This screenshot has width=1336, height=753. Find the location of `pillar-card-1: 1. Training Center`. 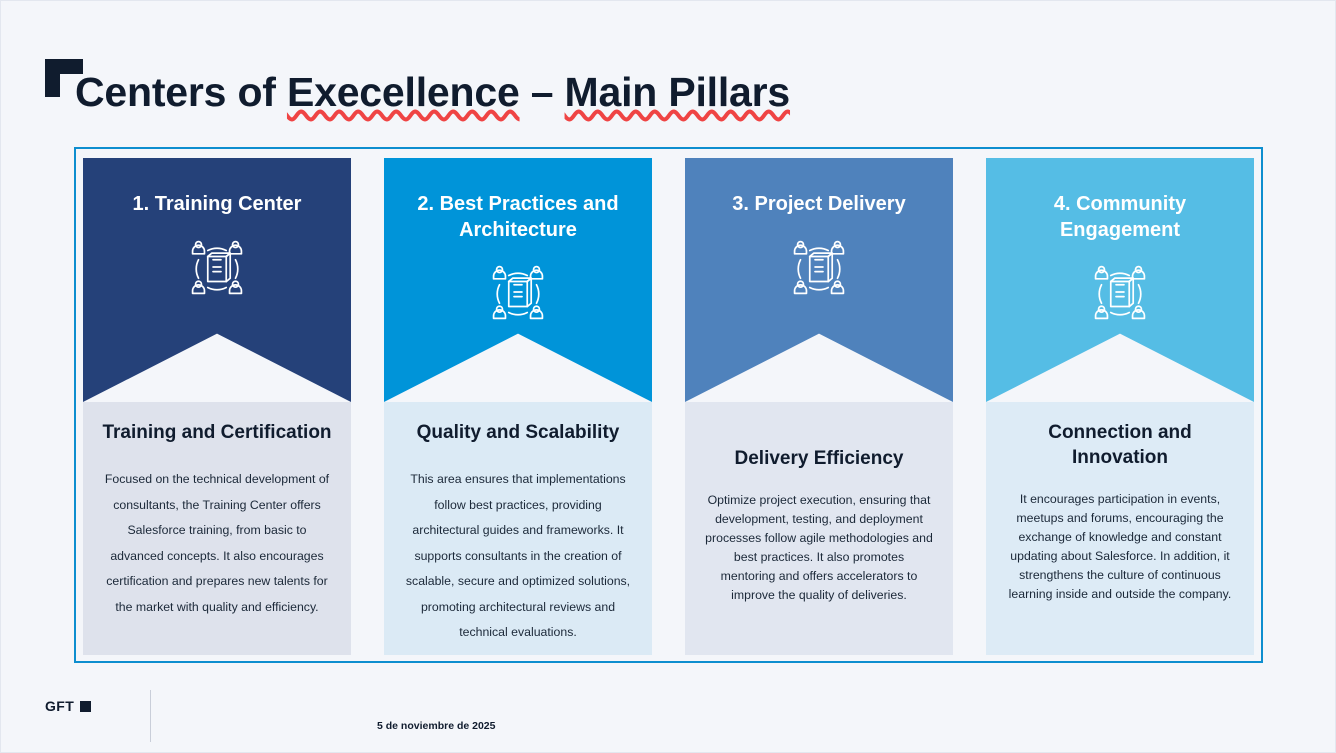

pillar-card-1: 1. Training Center is located at coordinates (217, 406).